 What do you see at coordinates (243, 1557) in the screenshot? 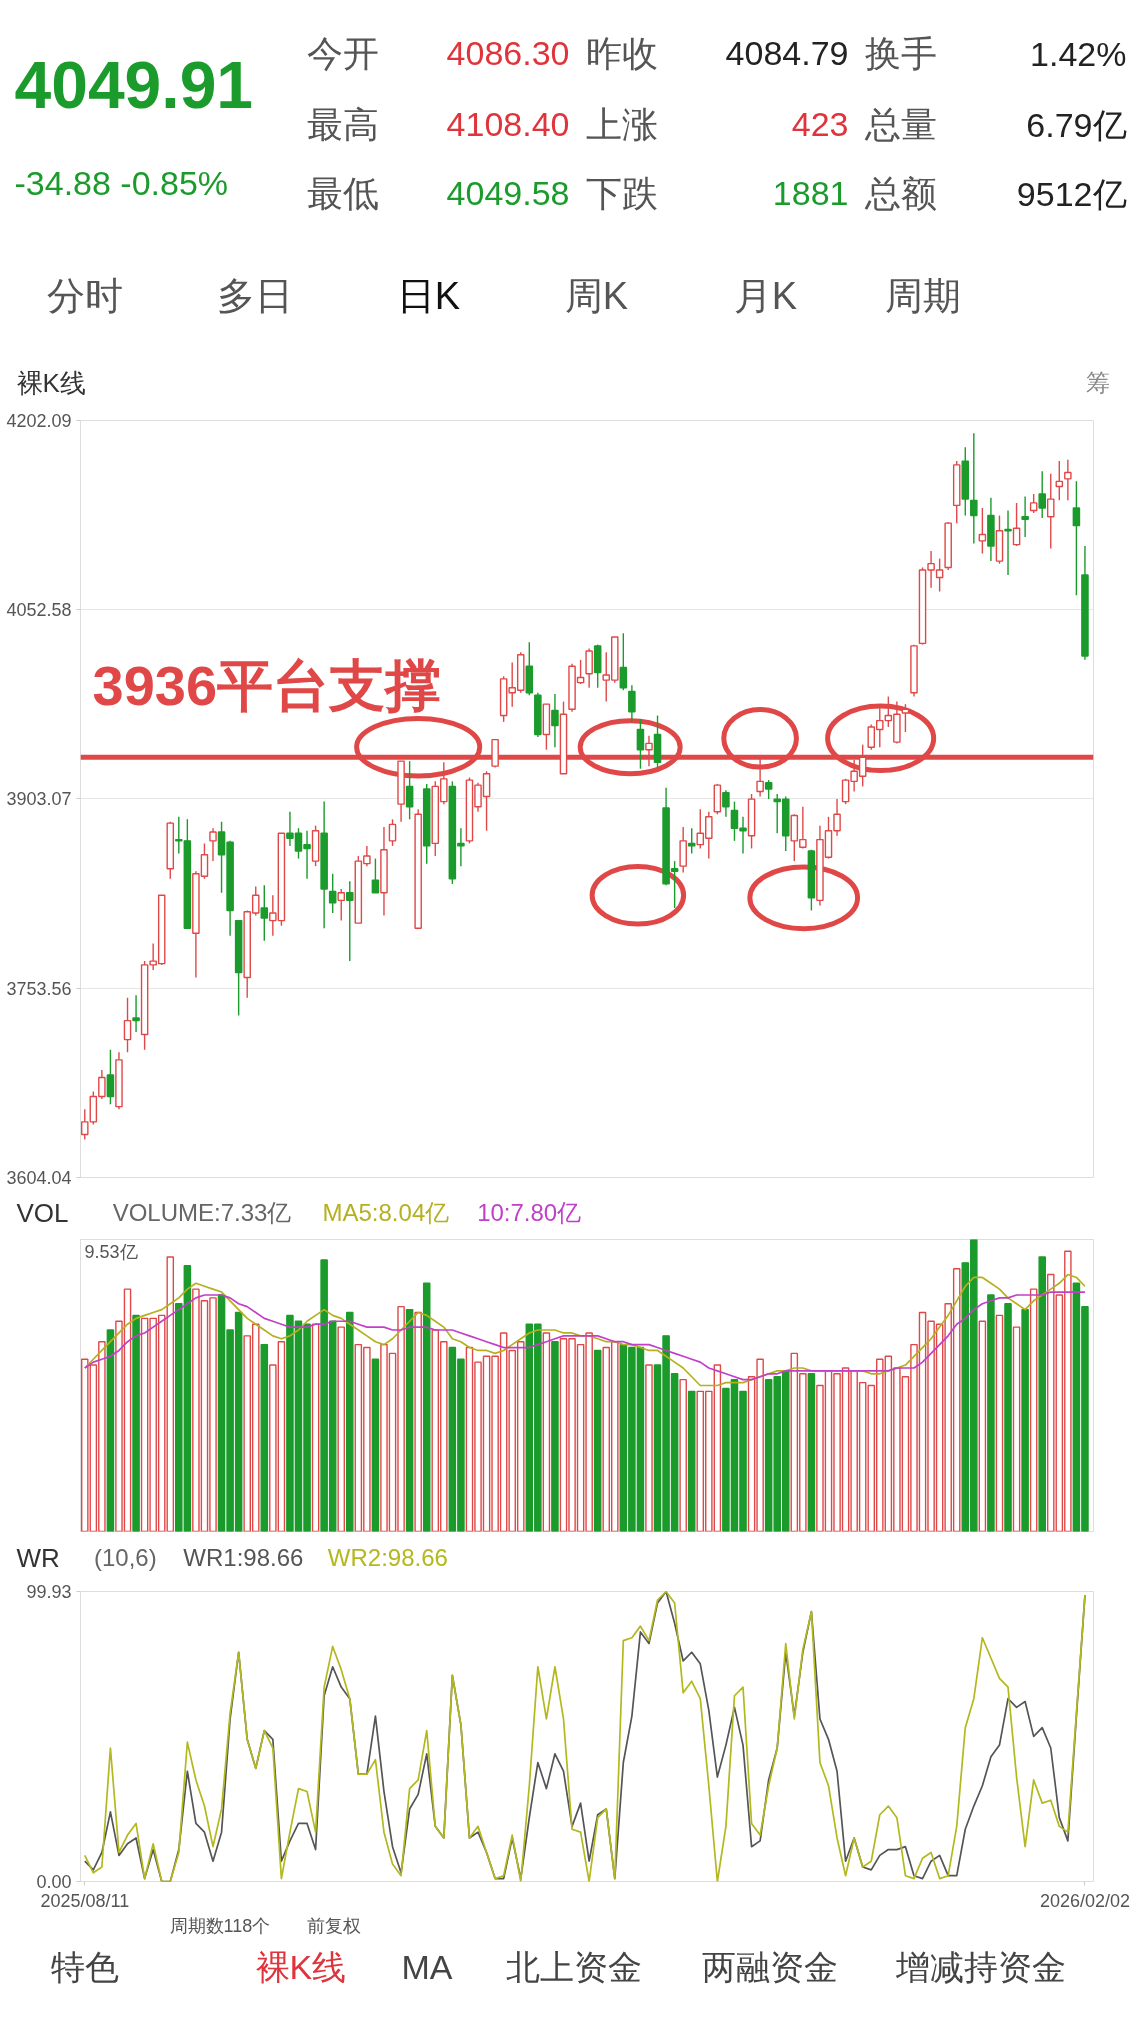
I see `text: WR1:98.66` at bounding box center [243, 1557].